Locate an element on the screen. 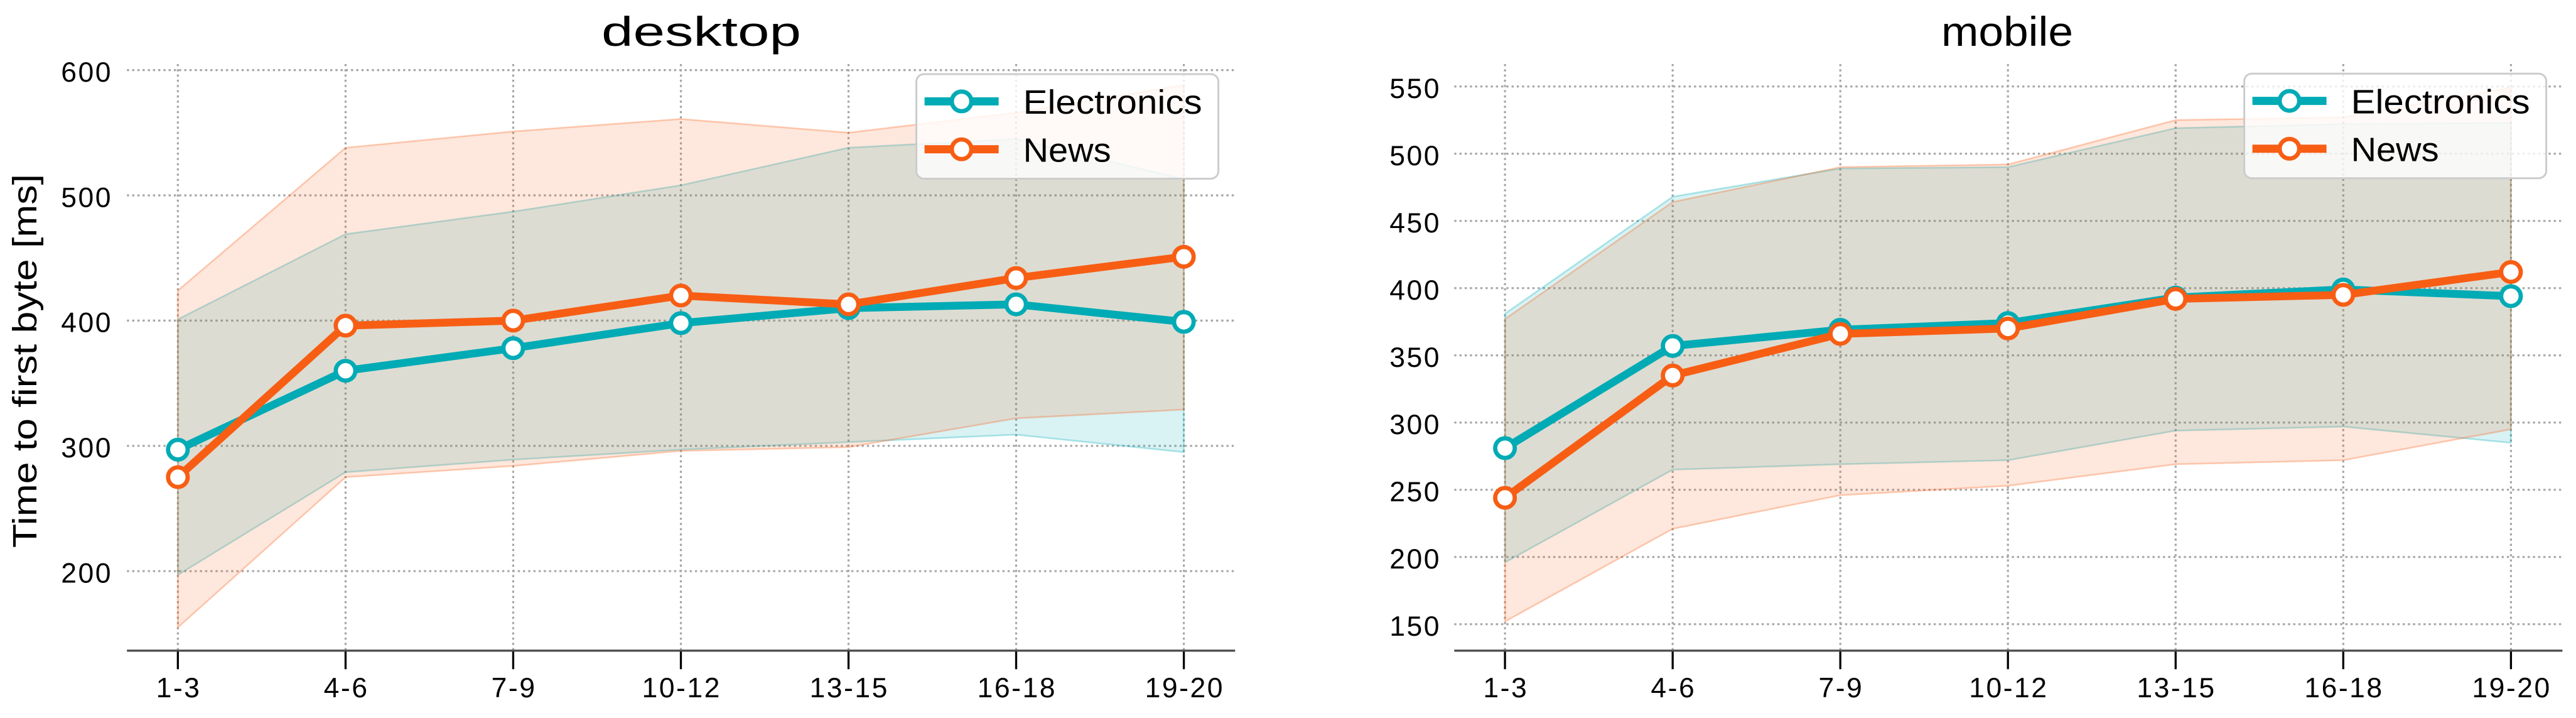 The width and height of the screenshot is (2576, 718). svg-text: desktop is located at coordinates (701, 31).